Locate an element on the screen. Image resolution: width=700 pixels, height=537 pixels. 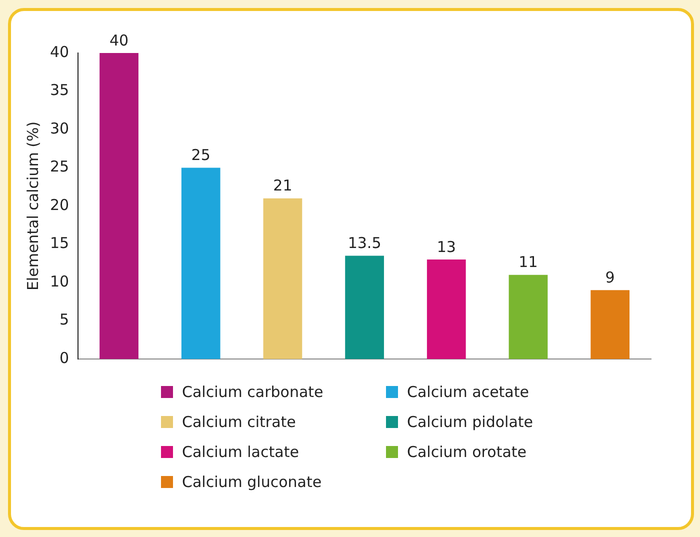
data-label: 11 is located at coordinates (528, 262).